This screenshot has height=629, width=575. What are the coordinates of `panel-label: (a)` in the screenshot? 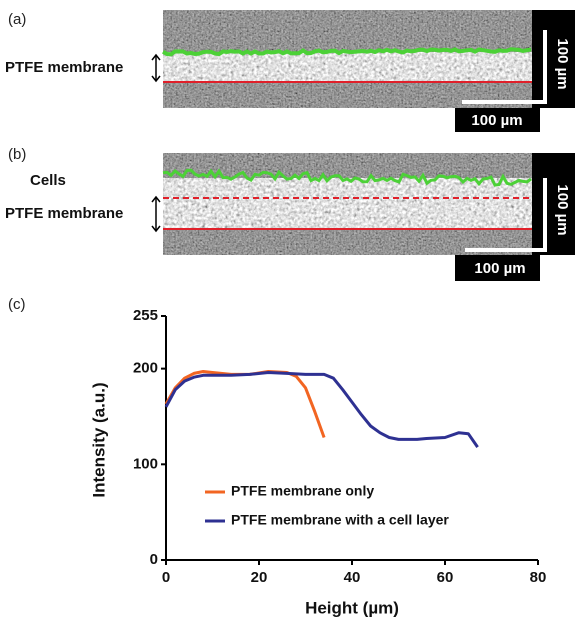 It's located at (17, 19).